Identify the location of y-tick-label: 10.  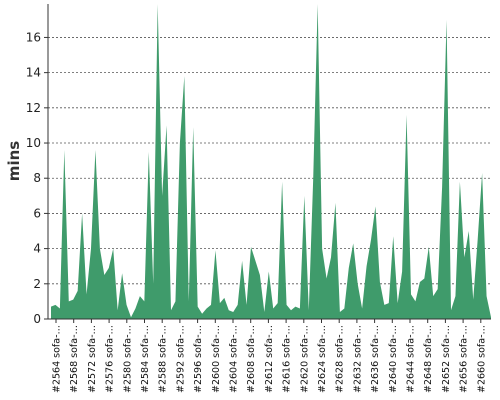
(33, 143).